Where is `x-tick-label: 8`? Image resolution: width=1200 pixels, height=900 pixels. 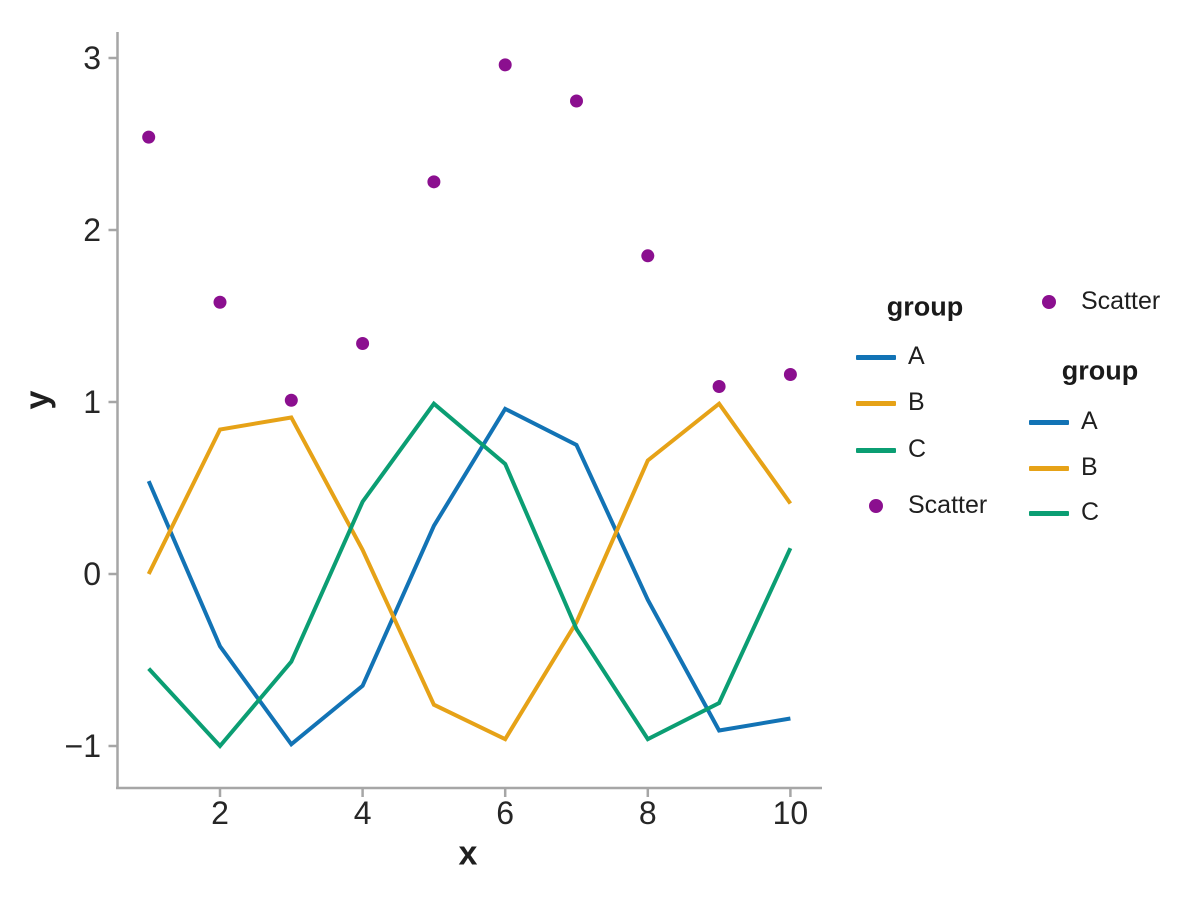 x-tick-label: 8 is located at coordinates (648, 813).